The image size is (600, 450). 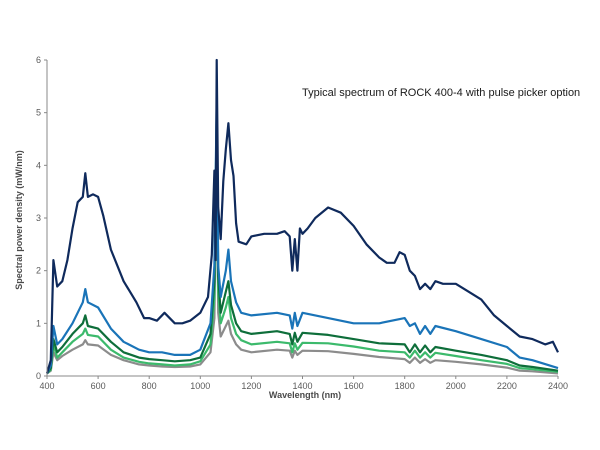 I want to click on x-axis-title: Wavelength (nm), so click(x=305, y=395).